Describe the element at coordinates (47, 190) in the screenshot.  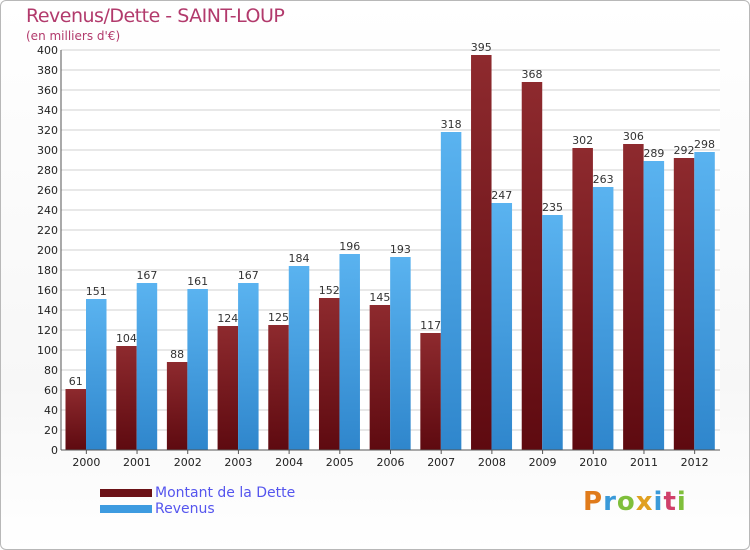
I see `y-tick-label: 260` at that location.